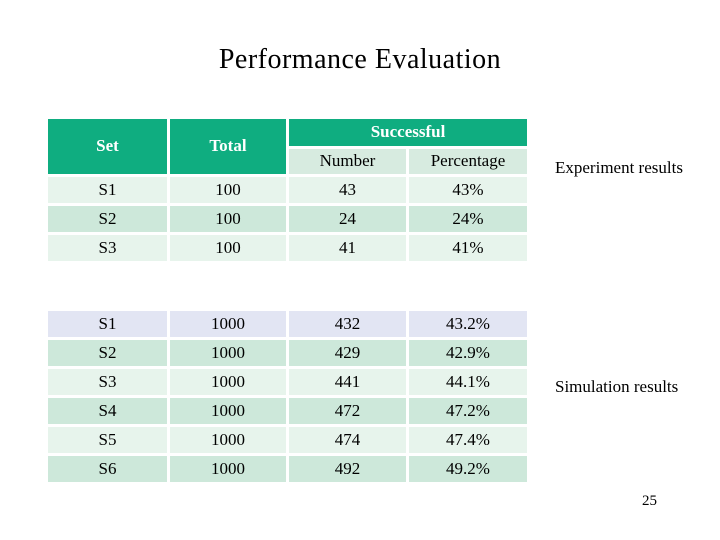 The height and width of the screenshot is (540, 720). I want to click on cell-set: S5, so click(107, 440).